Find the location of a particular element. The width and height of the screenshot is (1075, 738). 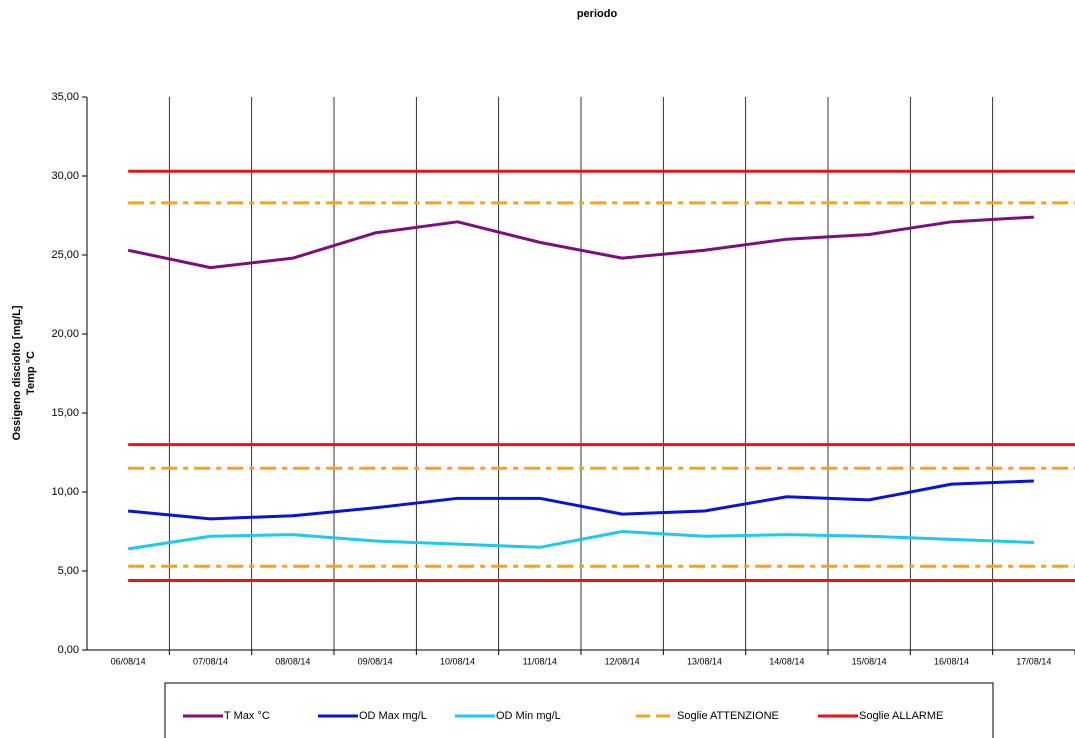

y-tick-label: 20,00 is located at coordinates (65, 334).